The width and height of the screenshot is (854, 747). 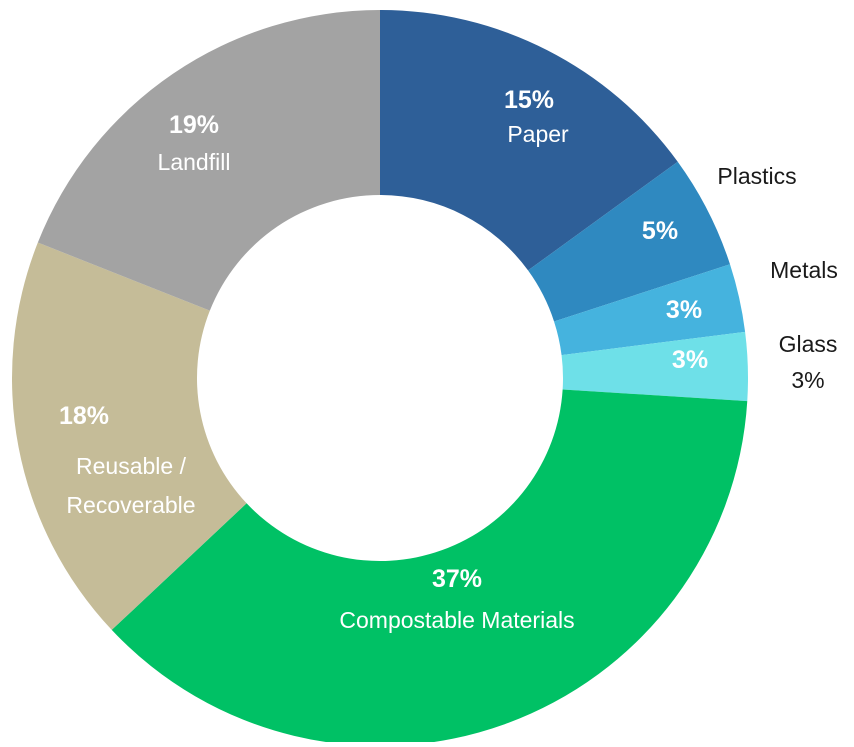 I want to click on slice-name-label: Reusable /, so click(x=131, y=466).